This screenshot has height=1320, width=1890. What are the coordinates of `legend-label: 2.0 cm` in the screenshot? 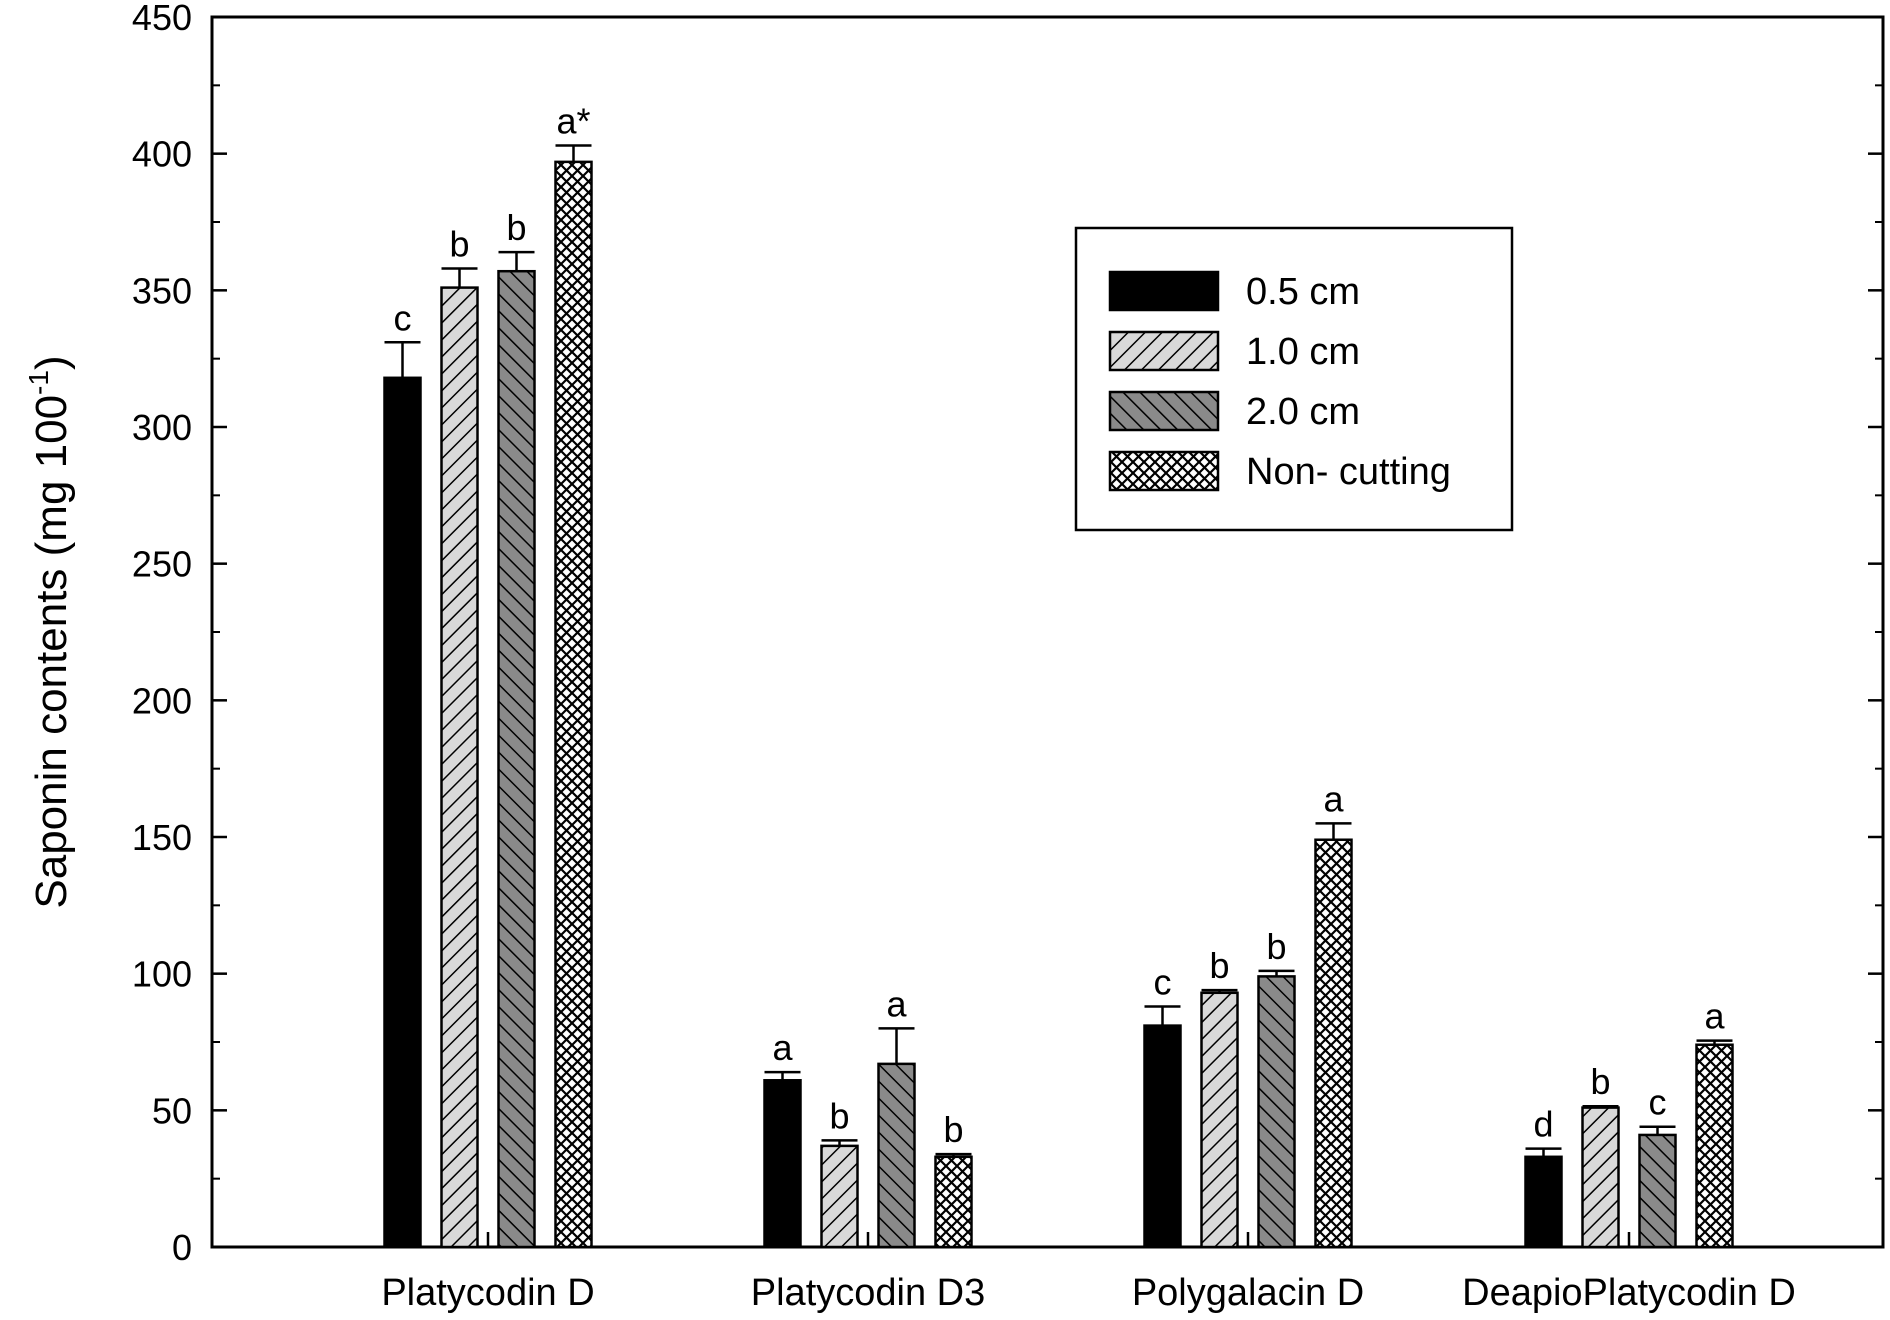 It's located at (1303, 412).